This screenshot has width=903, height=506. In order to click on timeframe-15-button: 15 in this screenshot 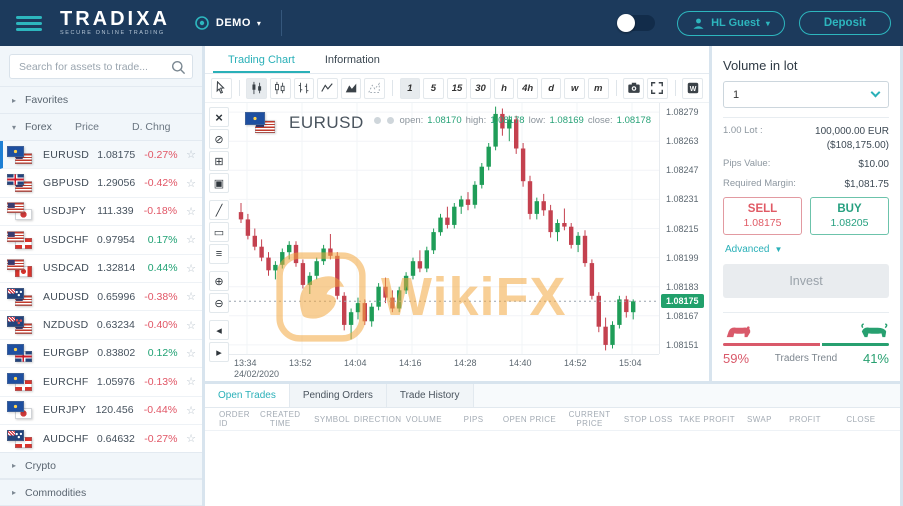, I will do `click(457, 88)`.